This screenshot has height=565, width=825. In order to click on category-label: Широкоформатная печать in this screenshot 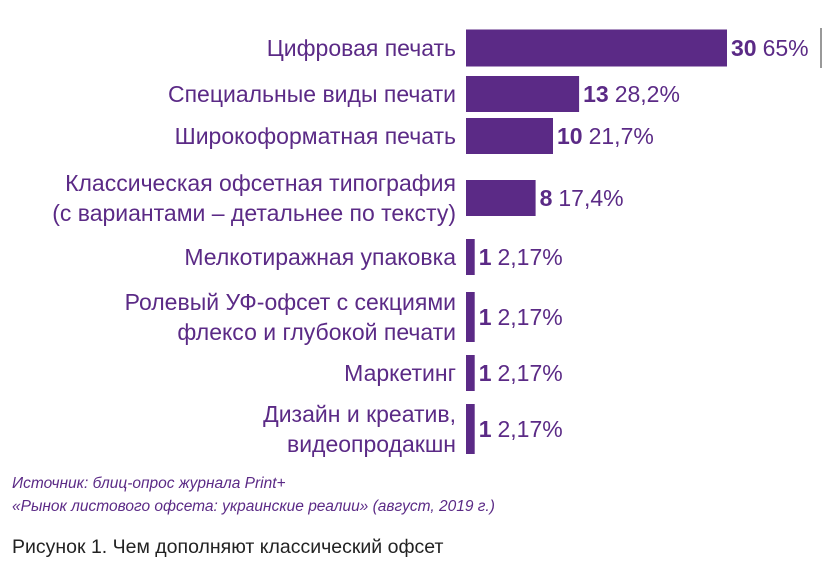, I will do `click(315, 136)`.